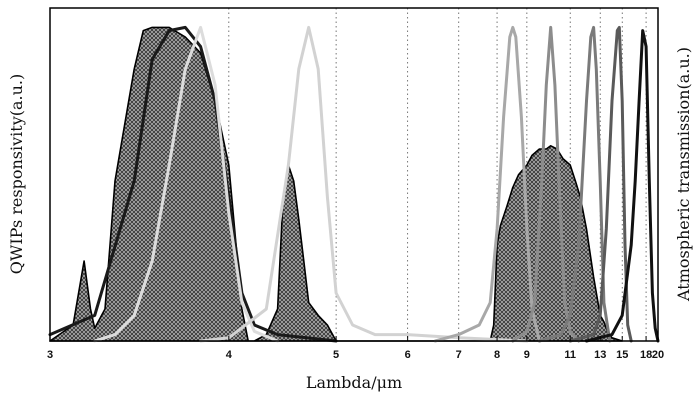 The image size is (700, 400). Describe the element at coordinates (600, 184) in the screenshot. I see `responsivity-series-7-line` at that location.